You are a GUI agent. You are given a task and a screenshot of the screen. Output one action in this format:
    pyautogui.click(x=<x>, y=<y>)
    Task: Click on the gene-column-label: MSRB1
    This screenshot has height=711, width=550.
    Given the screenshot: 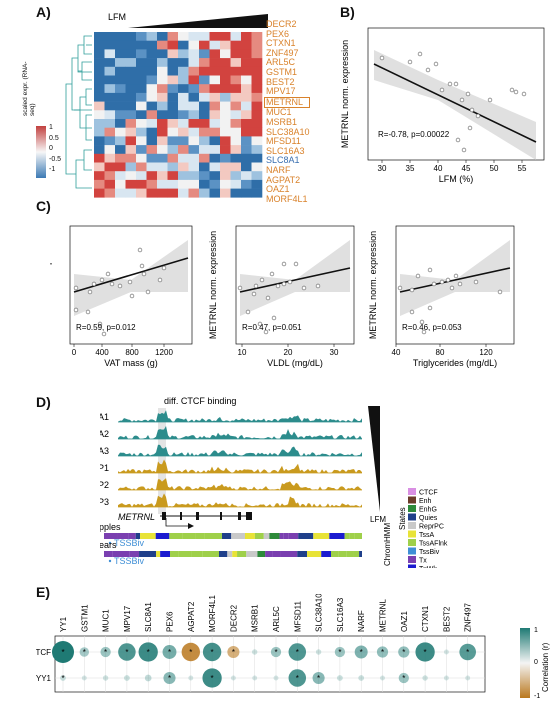 What is the action you would take?
    pyautogui.click(x=255, y=618)
    